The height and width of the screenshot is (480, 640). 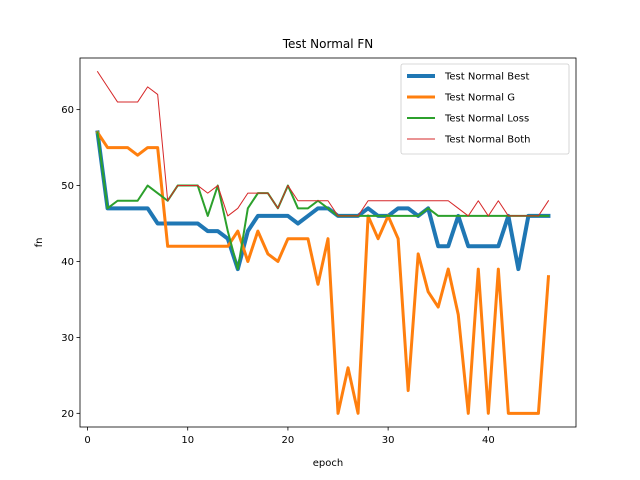 I want to click on x-tick-label: 20, so click(x=288, y=440).